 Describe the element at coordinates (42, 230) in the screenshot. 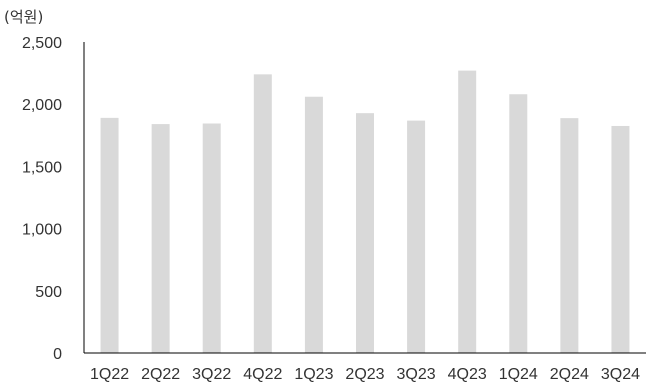

I see `y-tick-label: 1,000` at that location.